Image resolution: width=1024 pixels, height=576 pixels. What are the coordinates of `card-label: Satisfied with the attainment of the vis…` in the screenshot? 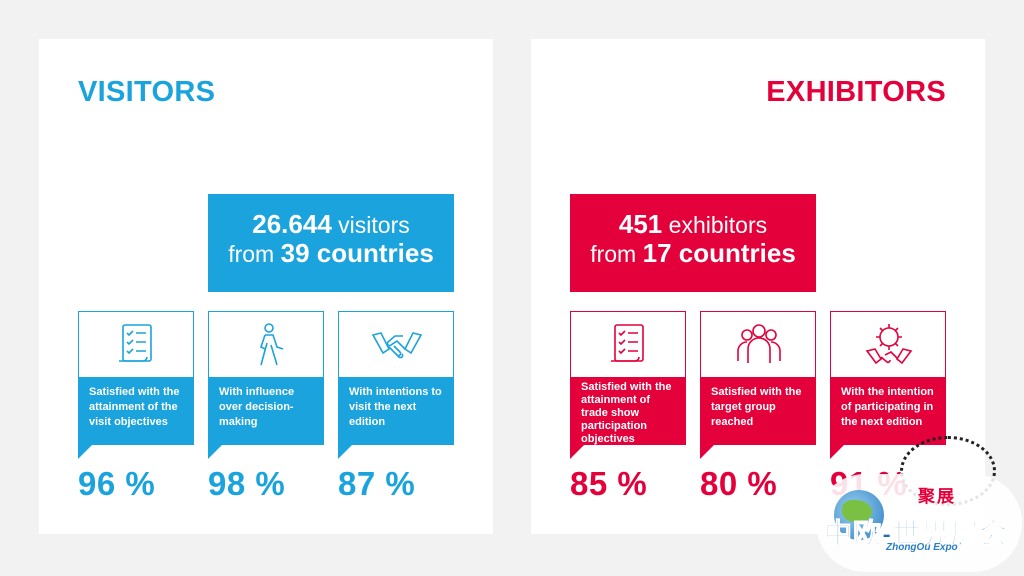 It's located at (136, 411).